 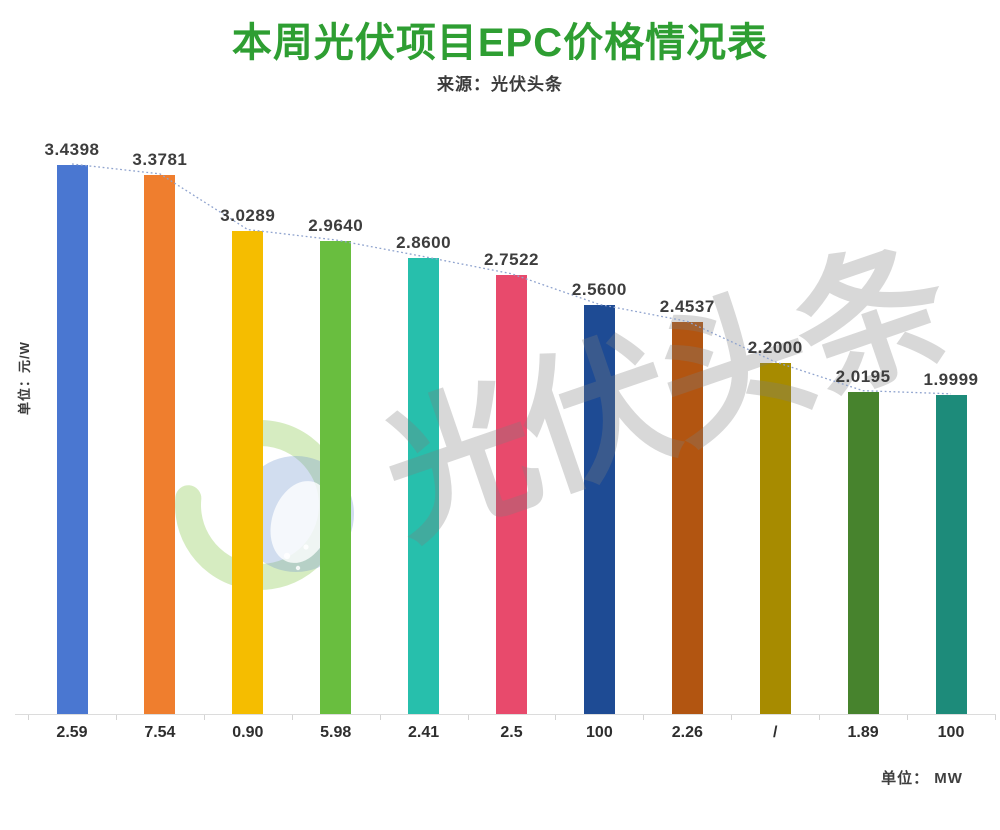 What do you see at coordinates (424, 732) in the screenshot?
I see `x-axis-category-label: 2.41` at bounding box center [424, 732].